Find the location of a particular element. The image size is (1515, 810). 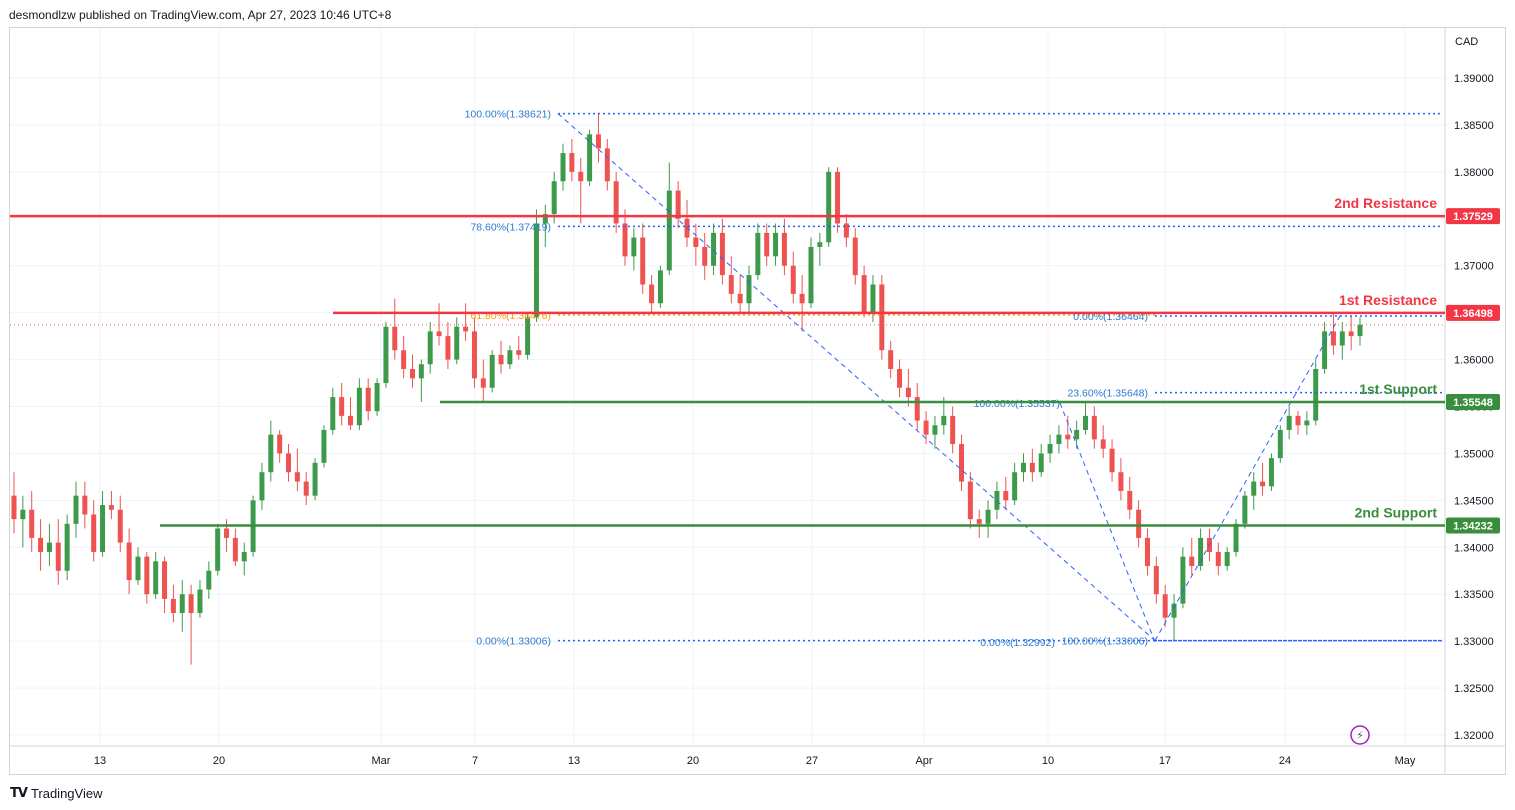

x-tick-label: 17 is located at coordinates (1165, 761).